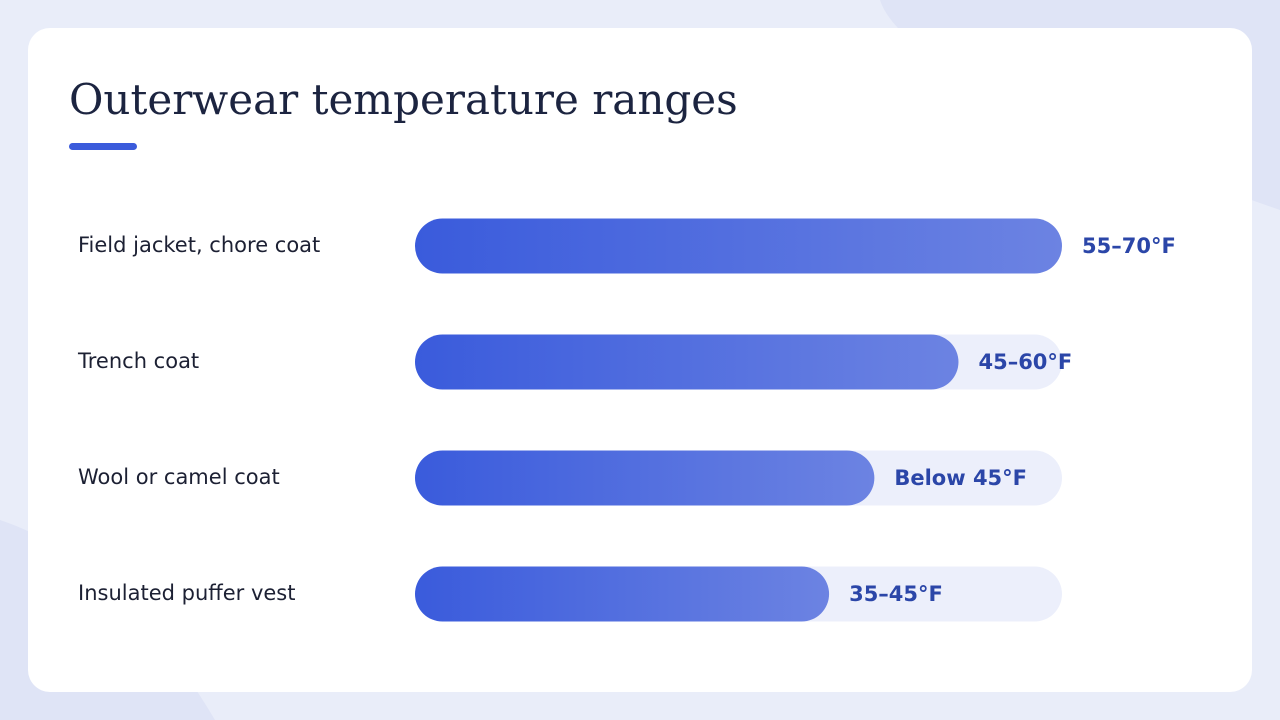  I want to click on value-label: 55–70°F, so click(1129, 246).